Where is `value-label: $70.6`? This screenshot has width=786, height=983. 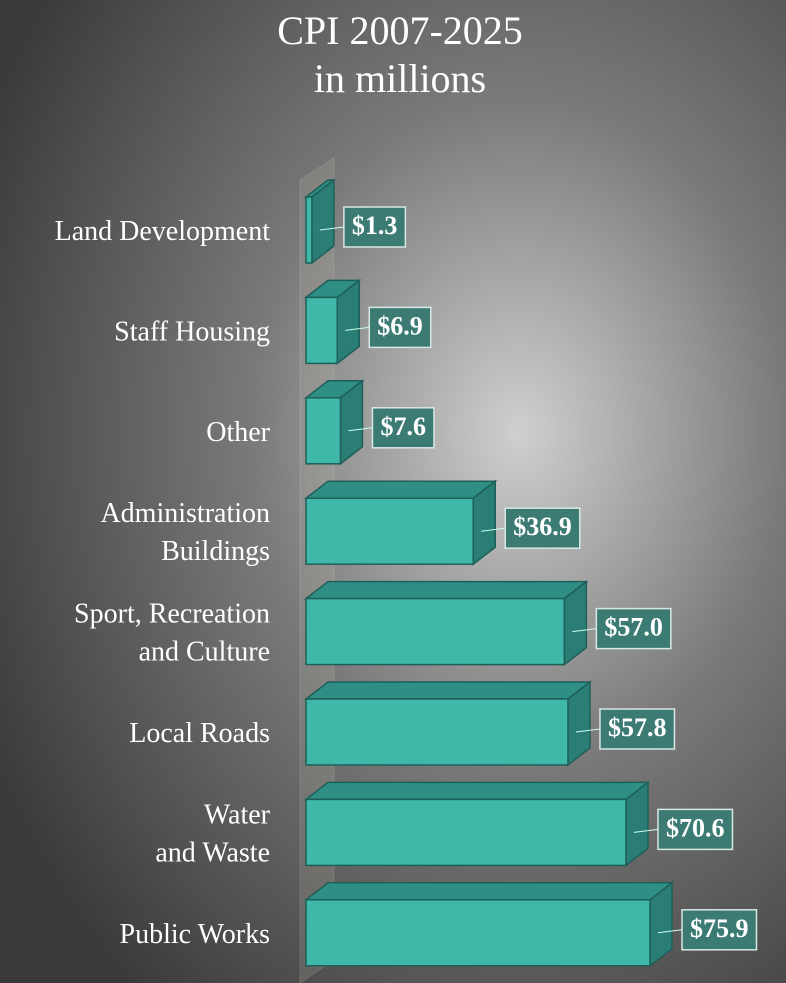 value-label: $70.6 is located at coordinates (695, 827).